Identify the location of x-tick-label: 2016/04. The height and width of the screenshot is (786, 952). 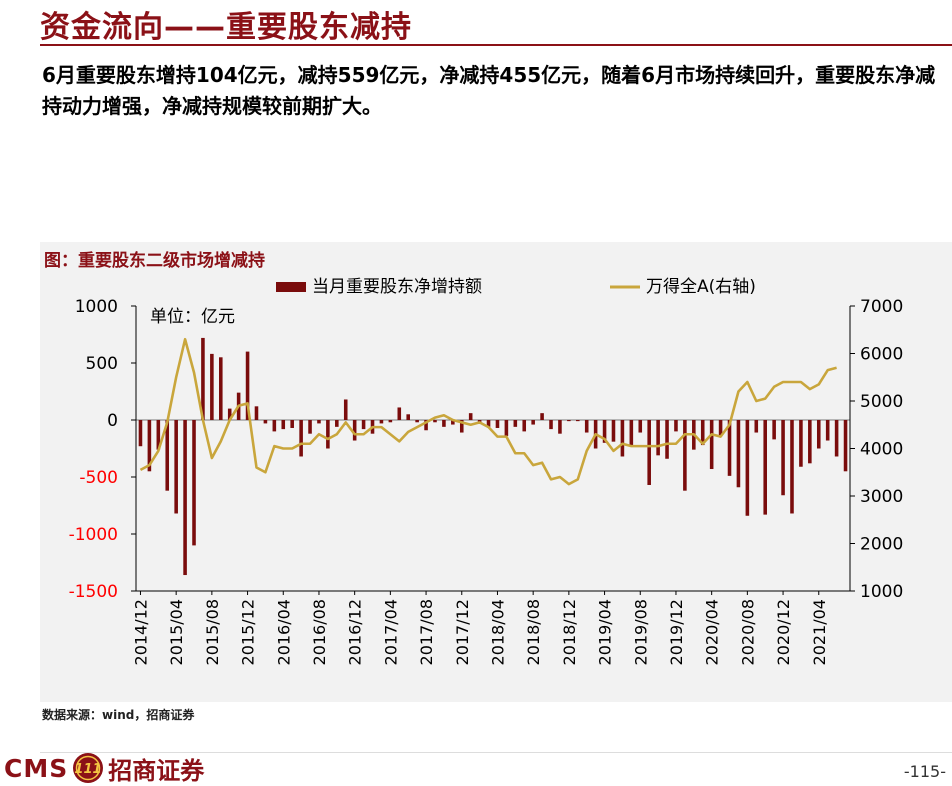
(283, 632).